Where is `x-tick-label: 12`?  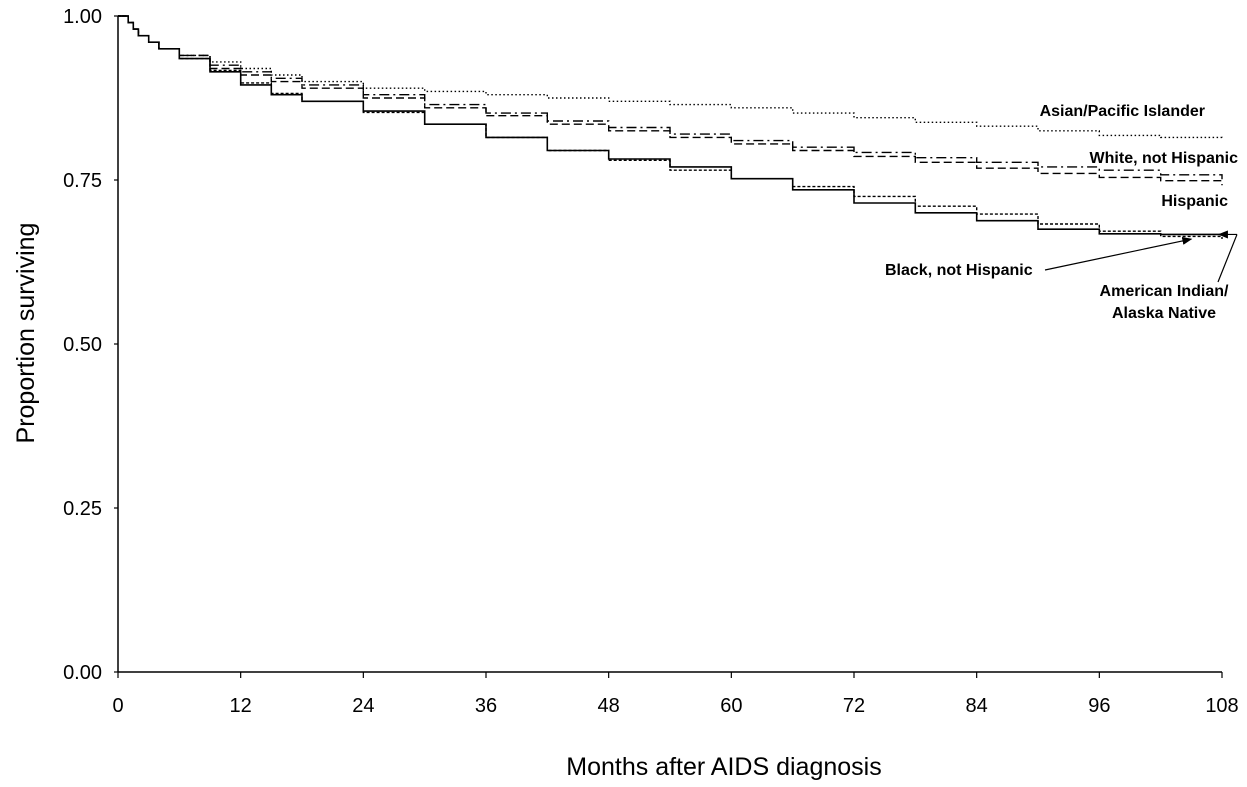
x-tick-label: 12 is located at coordinates (241, 706).